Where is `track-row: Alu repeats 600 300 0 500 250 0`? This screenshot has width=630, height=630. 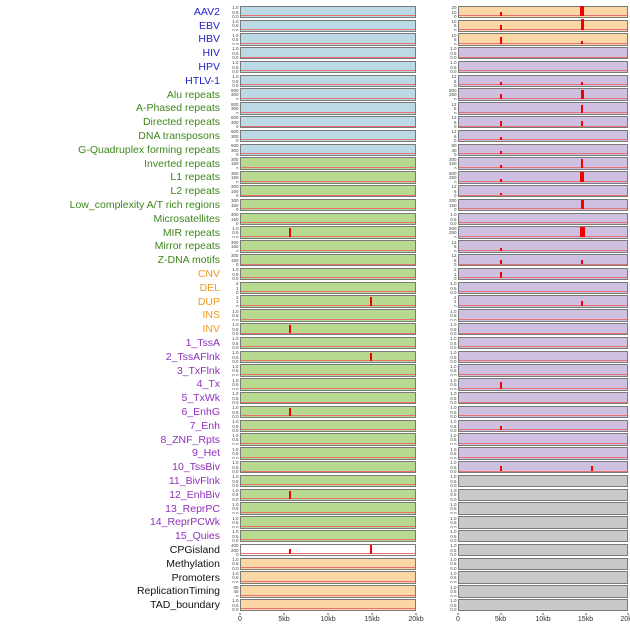 track-row: Alu repeats 600 300 0 500 250 0 is located at coordinates (314, 95).